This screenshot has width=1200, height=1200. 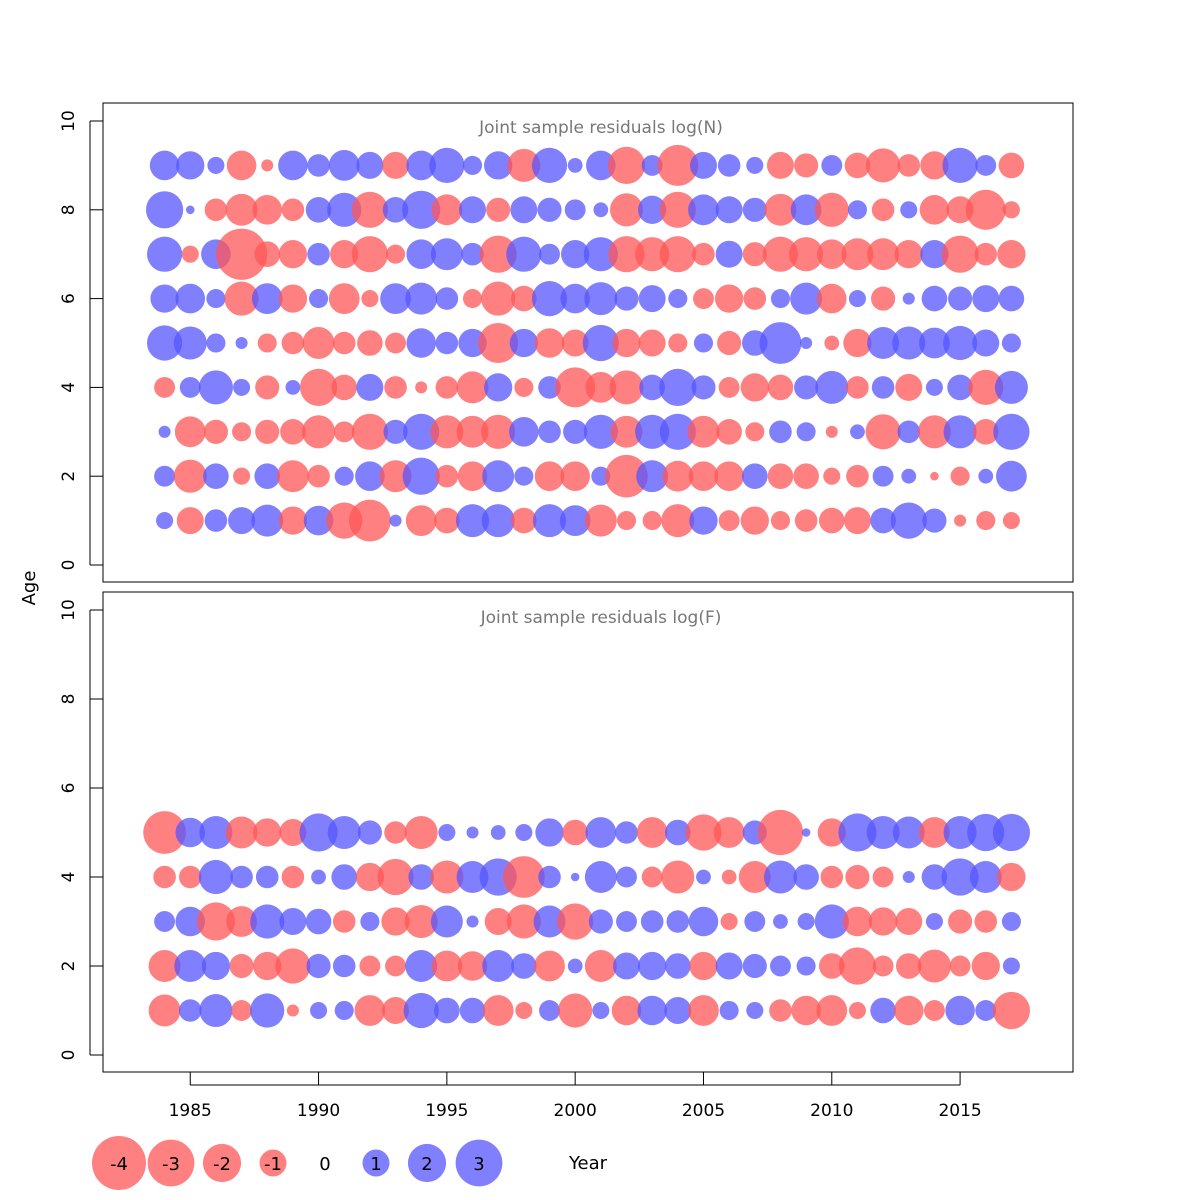 What do you see at coordinates (959, 1111) in the screenshot?
I see `x-tick-label: 2015` at bounding box center [959, 1111].